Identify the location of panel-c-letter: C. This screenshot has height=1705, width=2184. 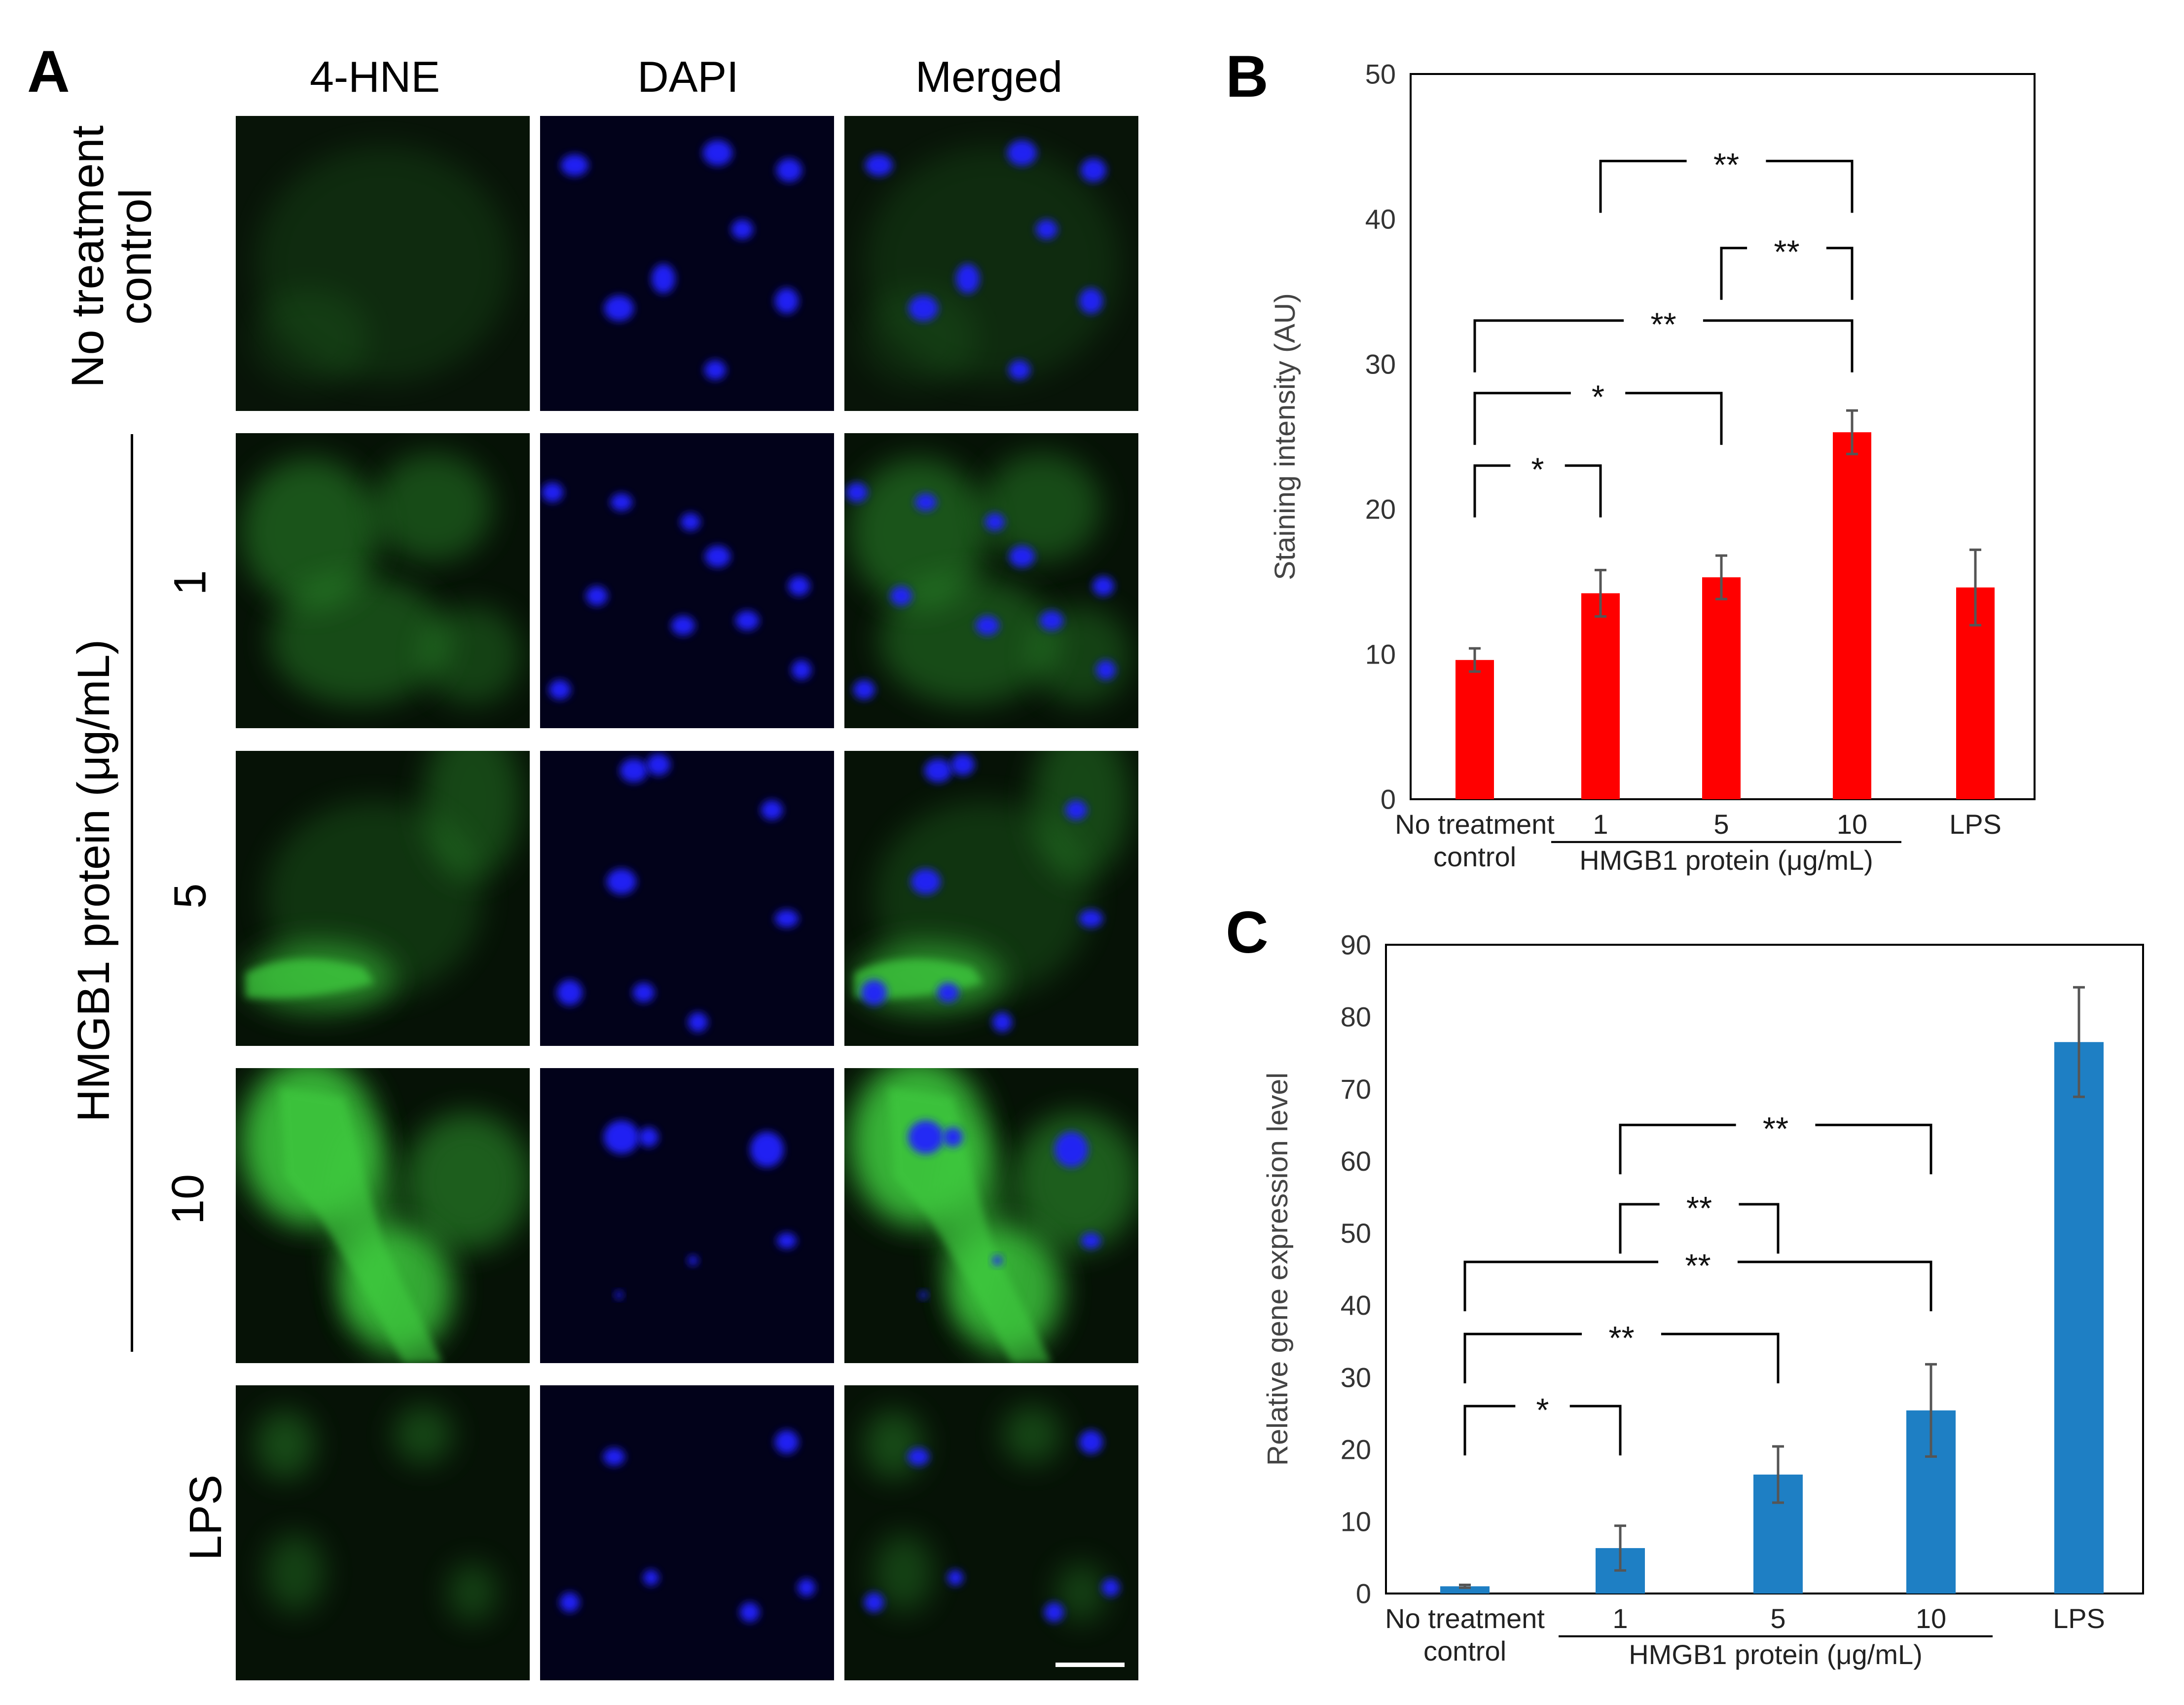
(1247, 932).